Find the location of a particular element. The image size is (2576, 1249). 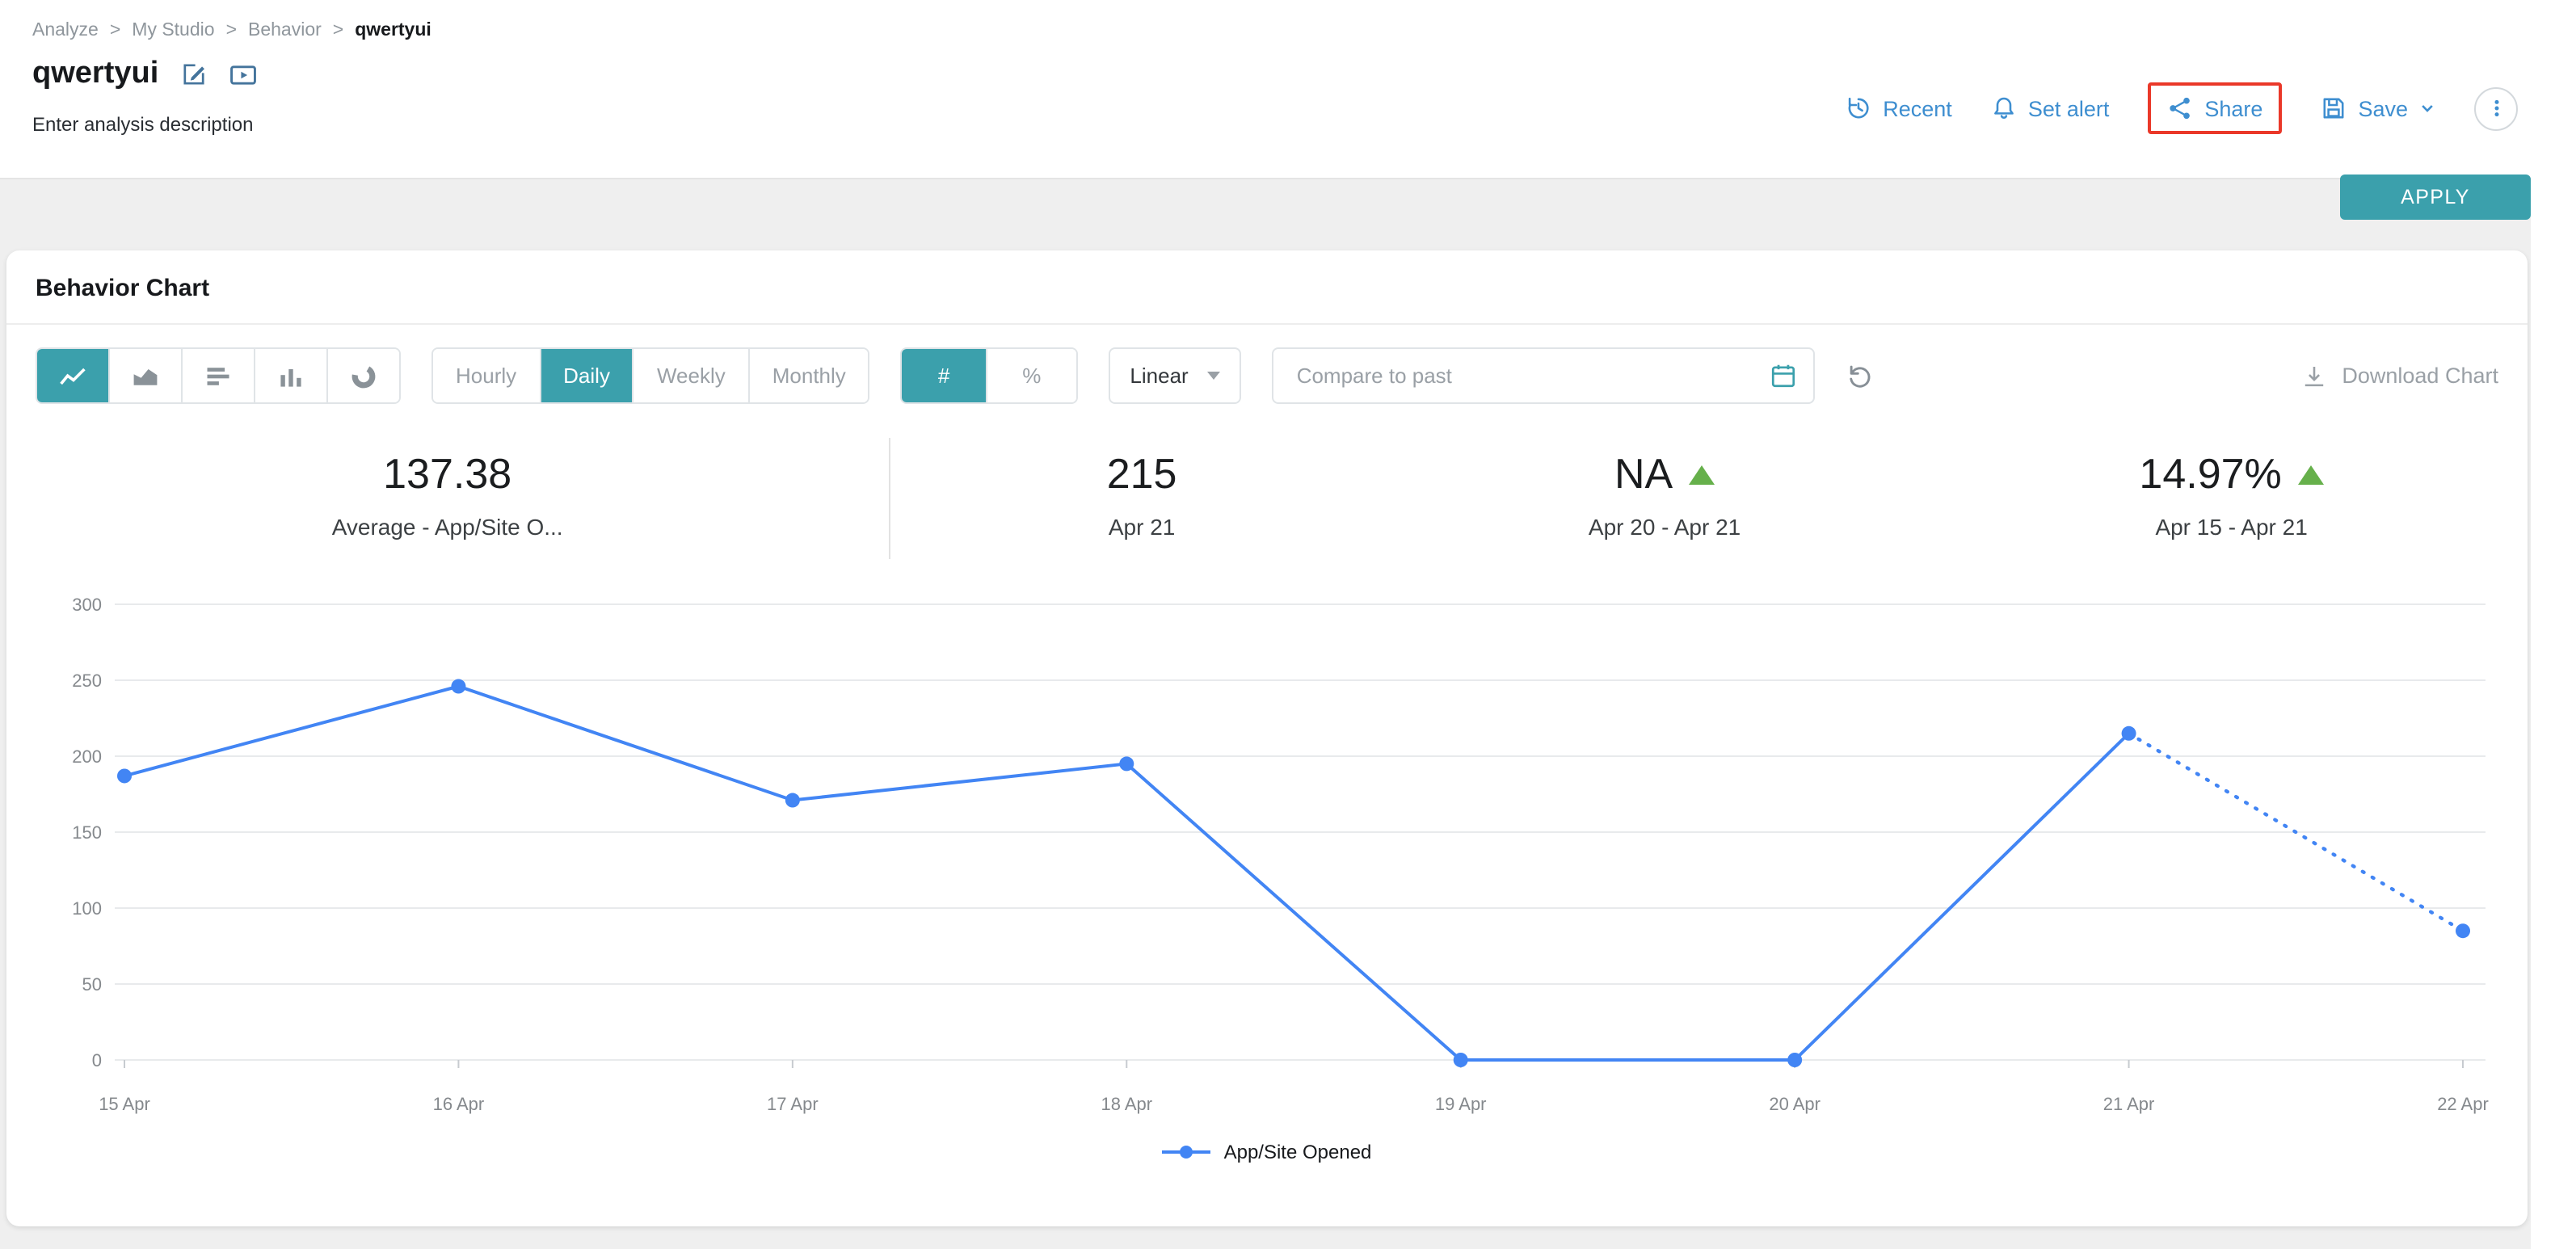

share-button: Share is located at coordinates (2214, 108).